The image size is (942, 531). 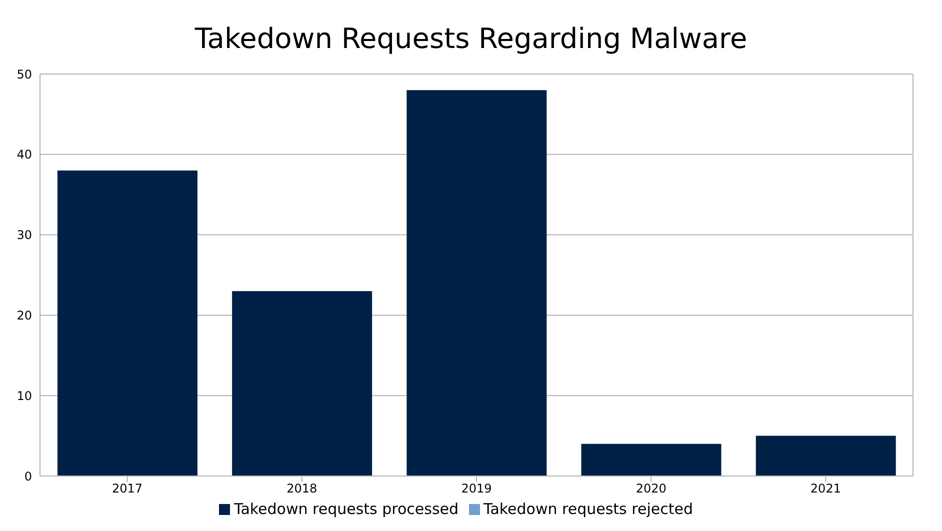 What do you see at coordinates (24, 155) in the screenshot?
I see `y-tick-label: 40` at bounding box center [24, 155].